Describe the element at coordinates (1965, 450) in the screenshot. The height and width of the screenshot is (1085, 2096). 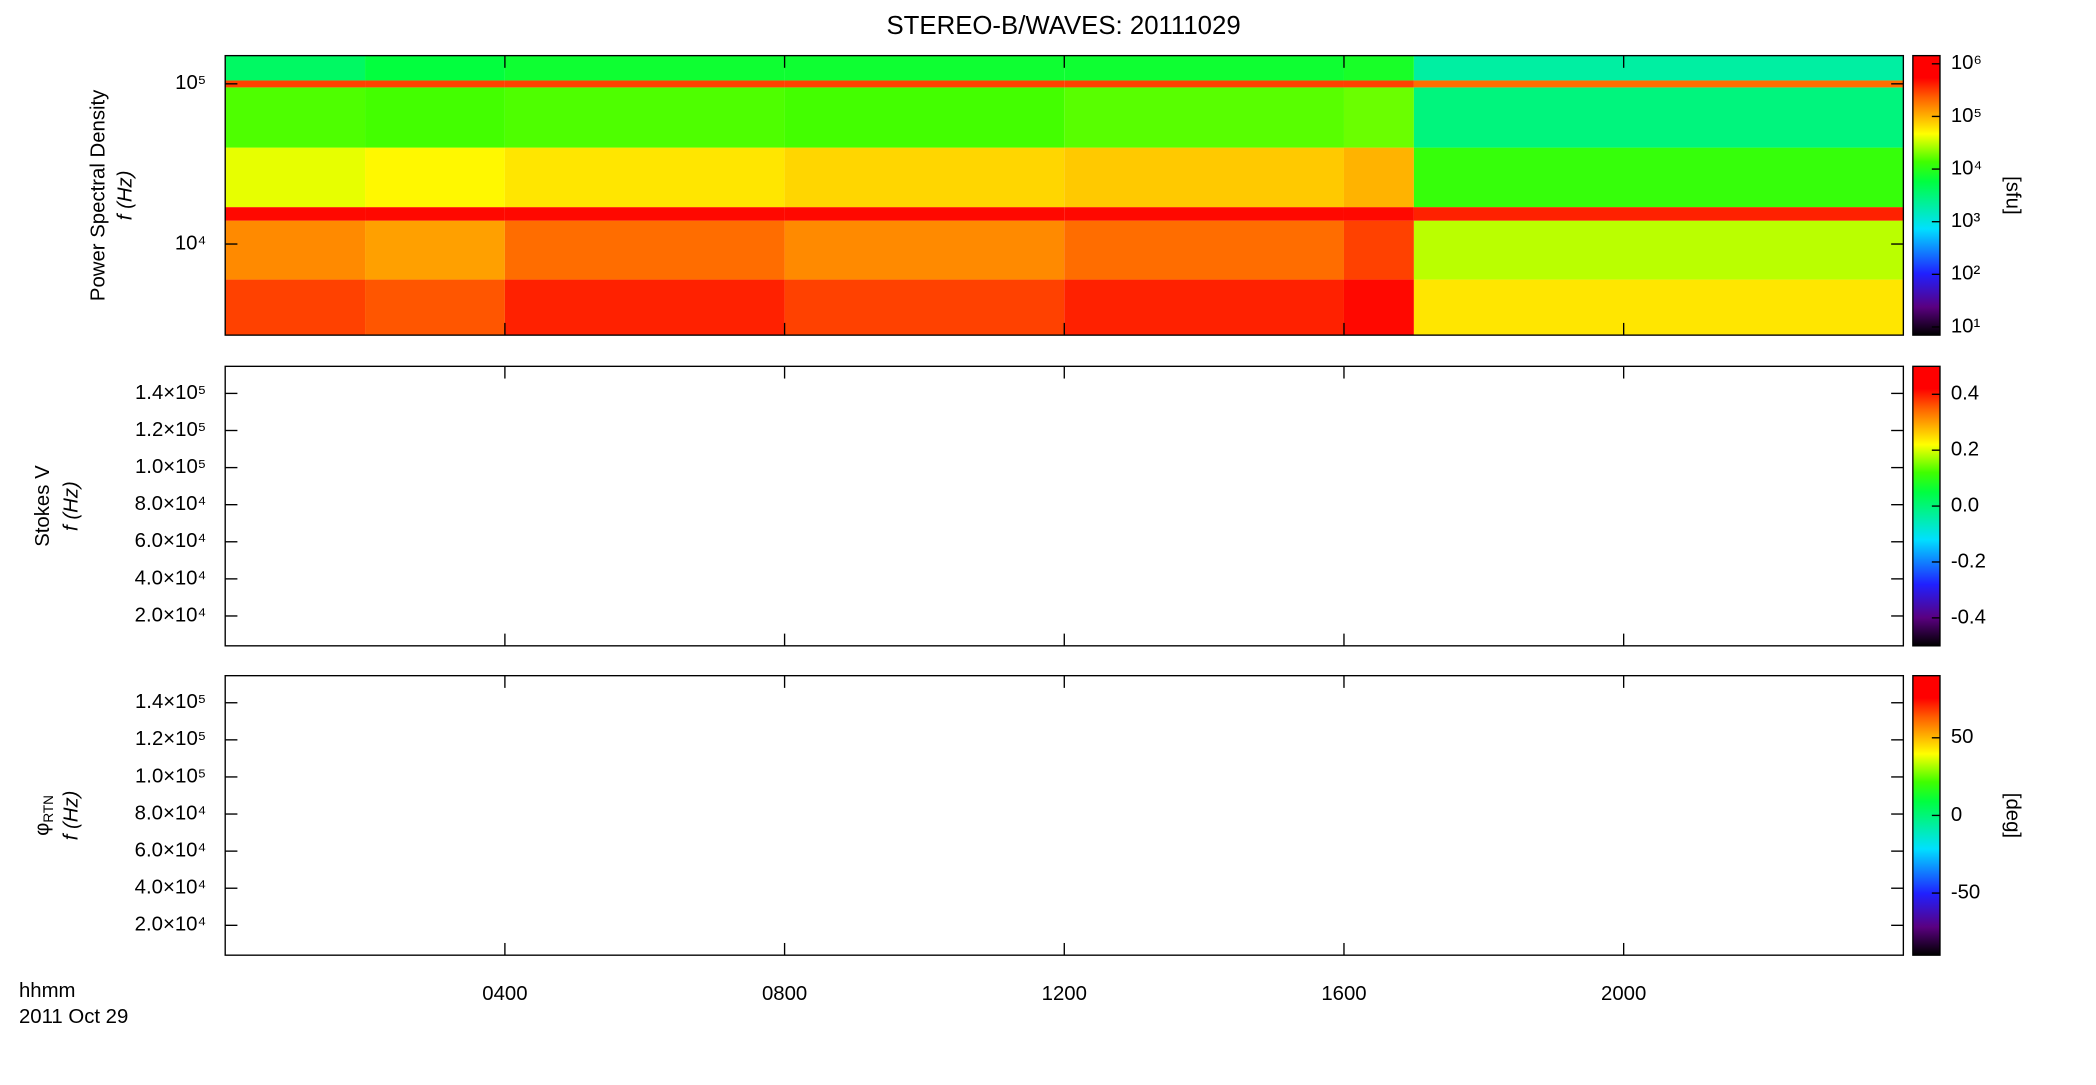
I see `colorbar-tick-label: 0.2` at that location.